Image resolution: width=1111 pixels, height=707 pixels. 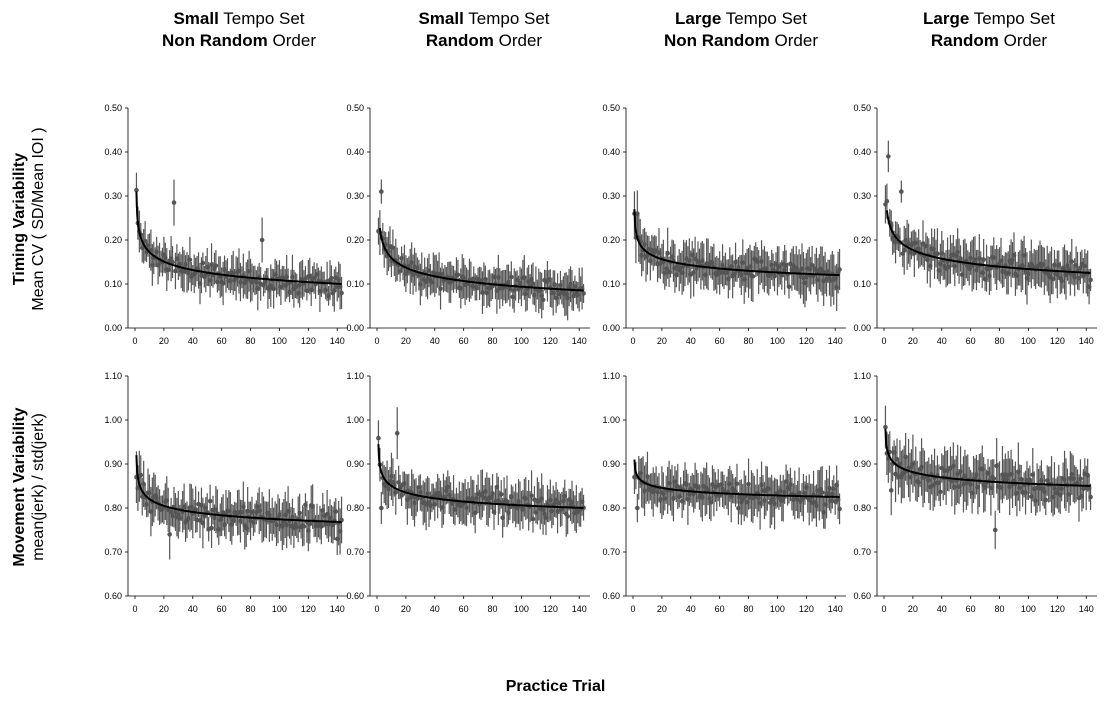 I want to click on panel-5-fit-curve, so click(x=238, y=489).